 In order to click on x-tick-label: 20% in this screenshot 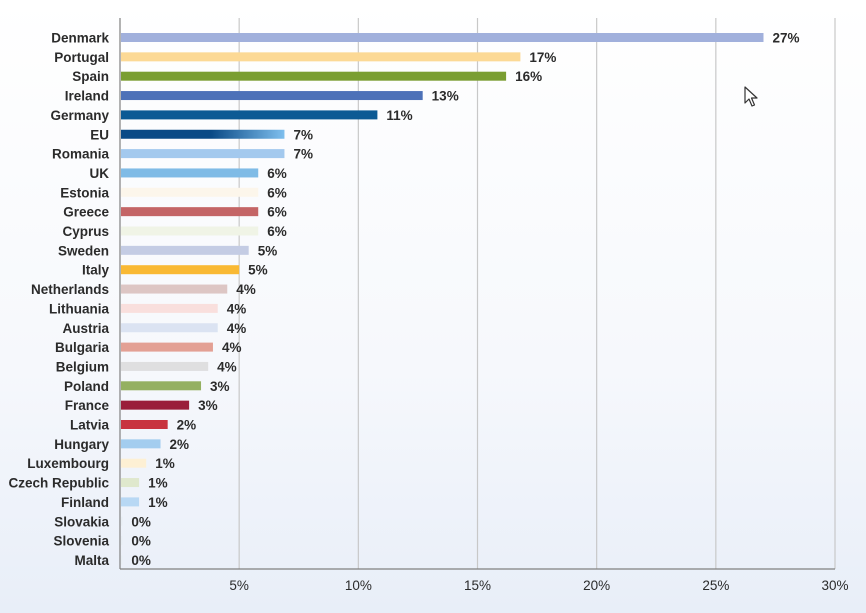, I will do `click(596, 585)`.